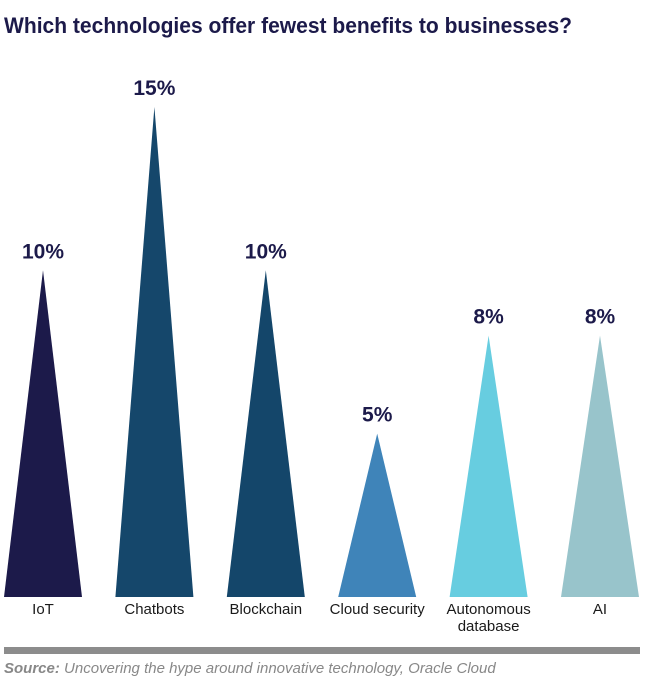 This screenshot has height=685, width=645. Describe the element at coordinates (154, 88) in the screenshot. I see `value-label: 15%` at that location.